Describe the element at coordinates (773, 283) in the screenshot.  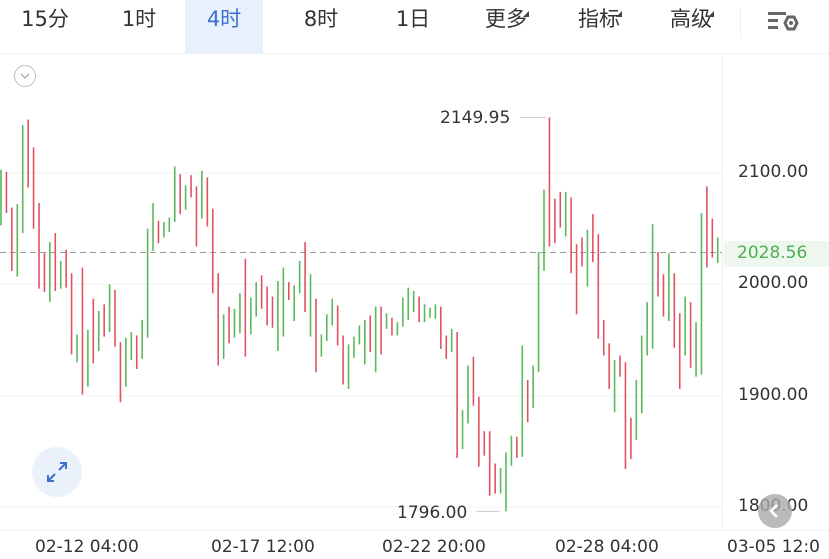
I see `y-tick-label: 2000.00` at that location.